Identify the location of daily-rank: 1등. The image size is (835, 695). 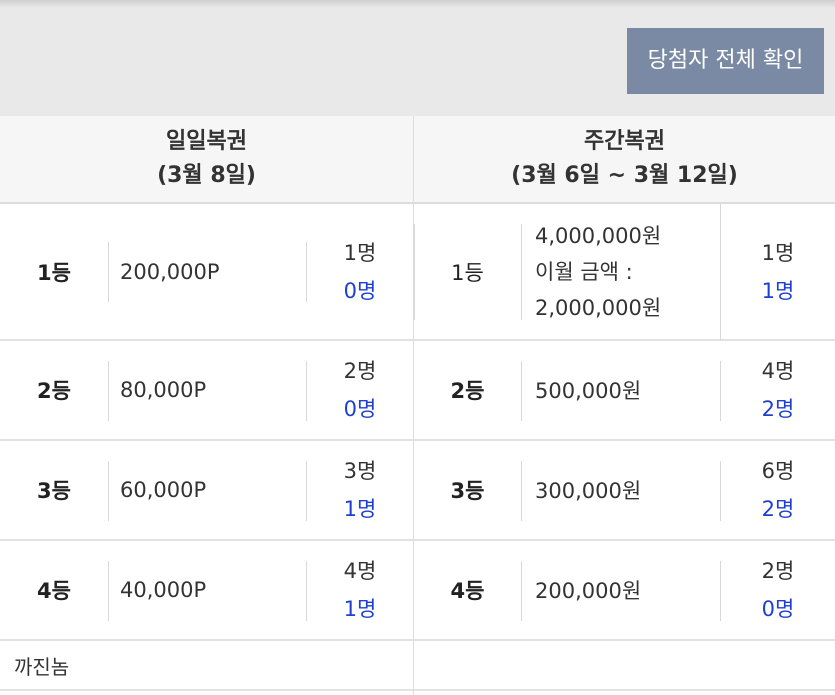
(54, 272).